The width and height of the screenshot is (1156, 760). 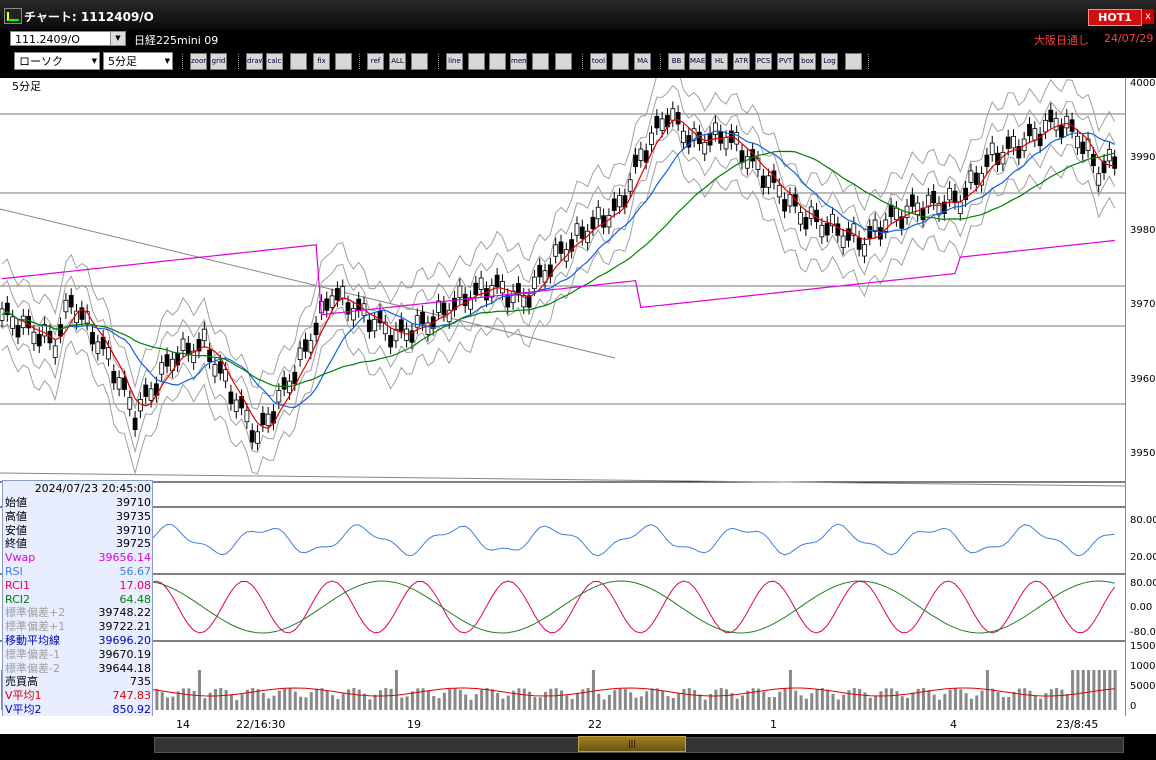 I want to click on toolbar-settings-button, so click(x=563, y=61).